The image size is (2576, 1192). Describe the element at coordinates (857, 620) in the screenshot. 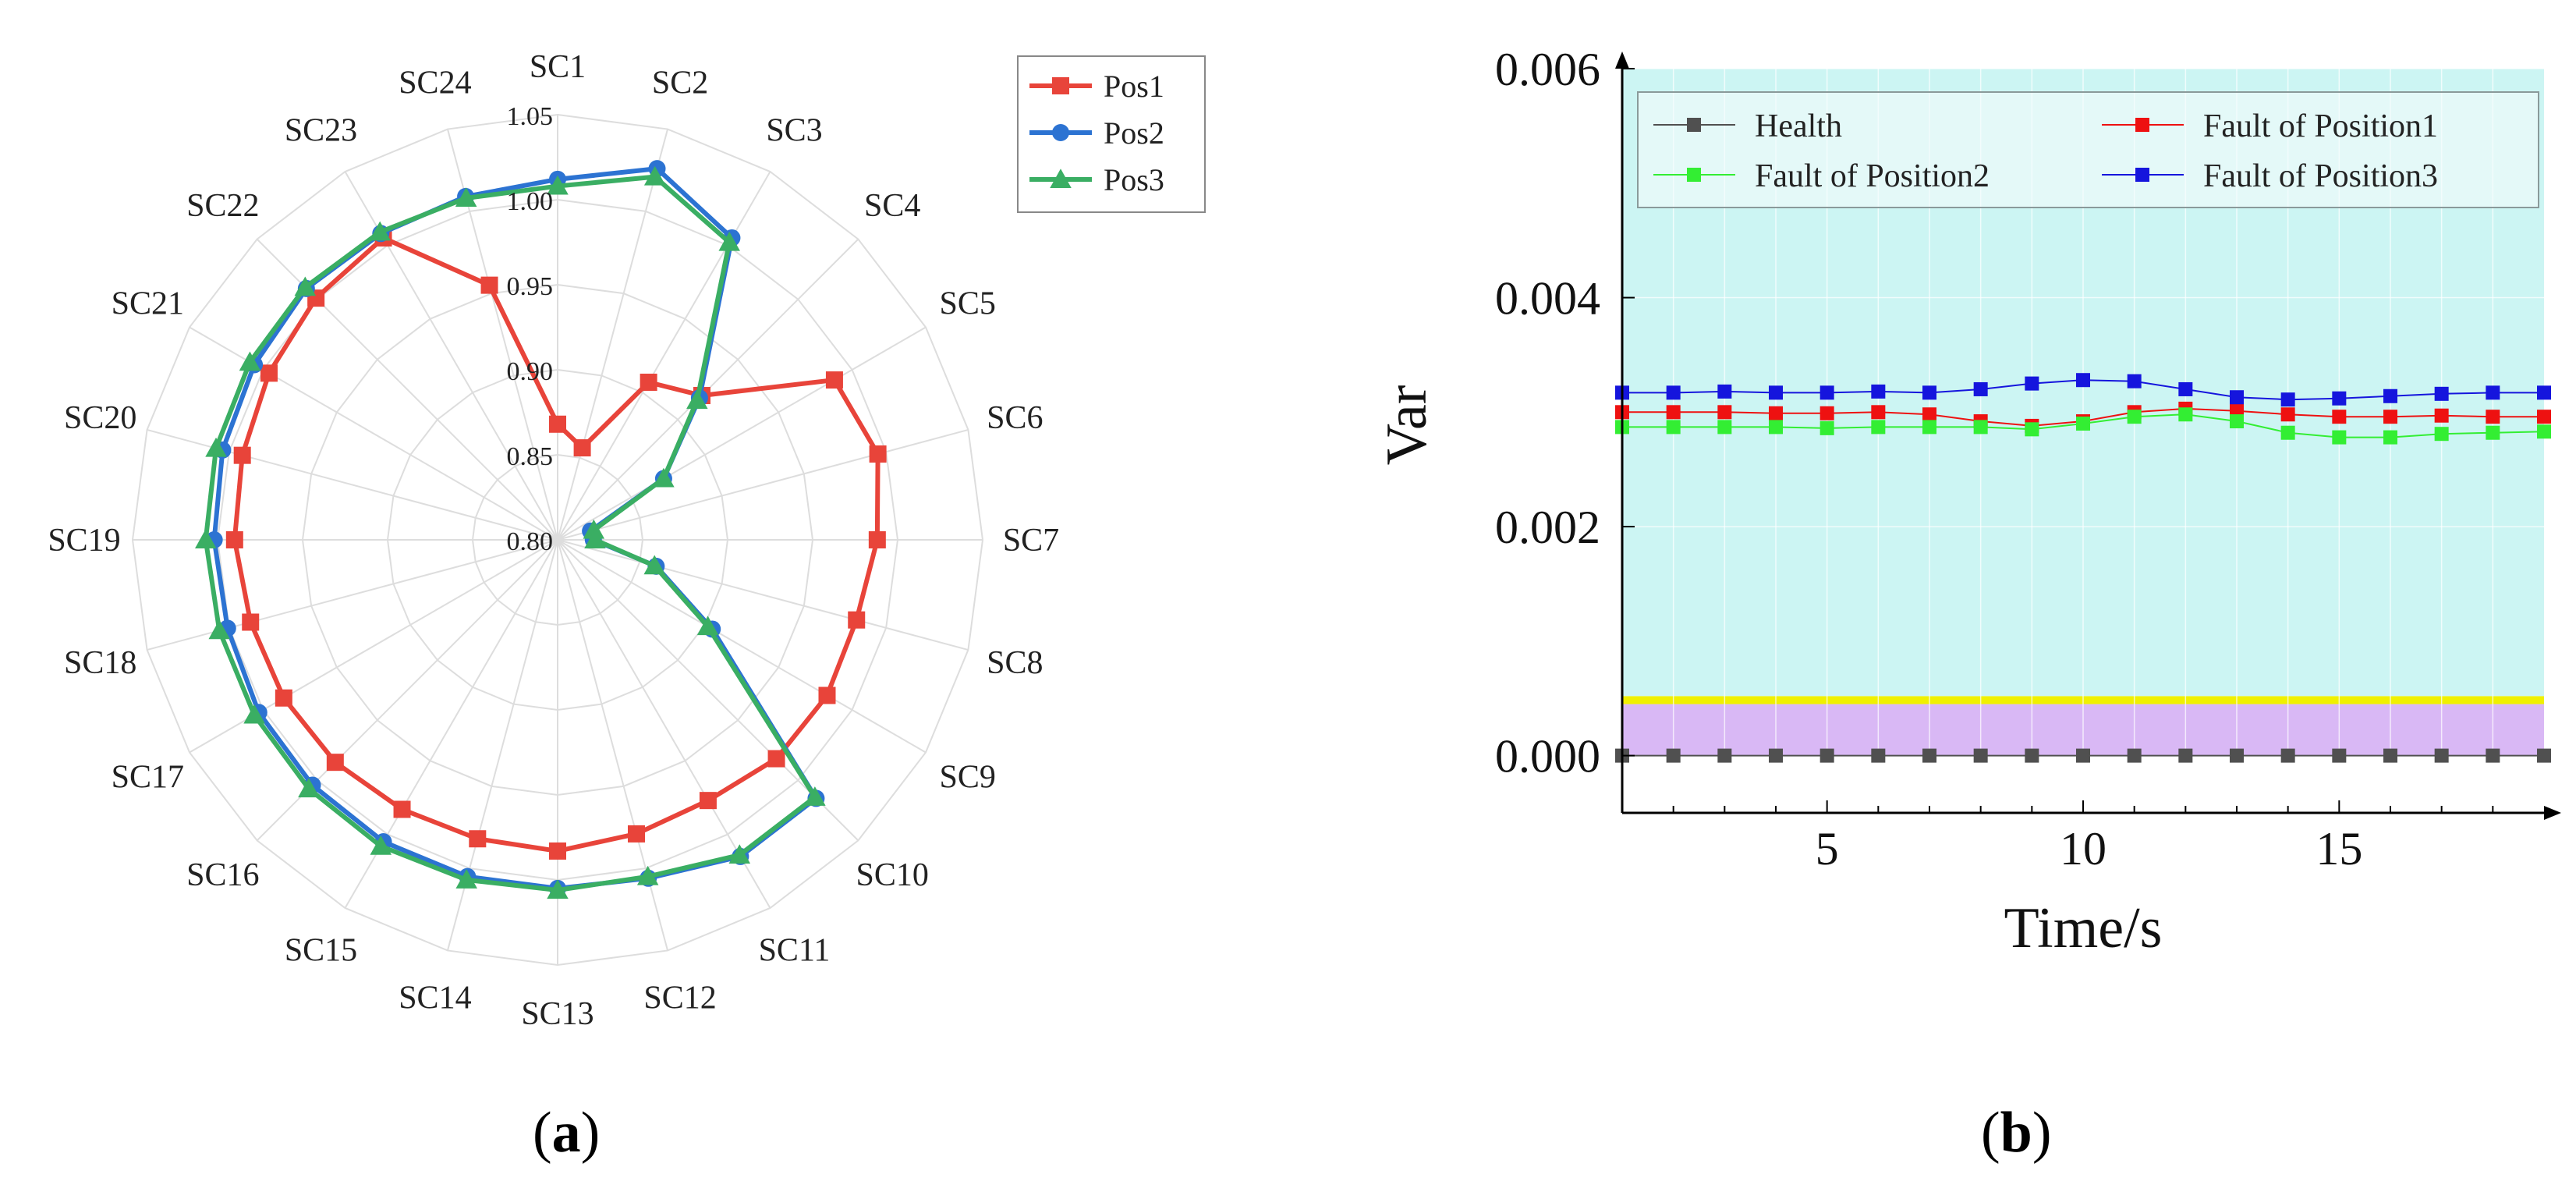

I see `radar-point-pos1-sc8` at that location.